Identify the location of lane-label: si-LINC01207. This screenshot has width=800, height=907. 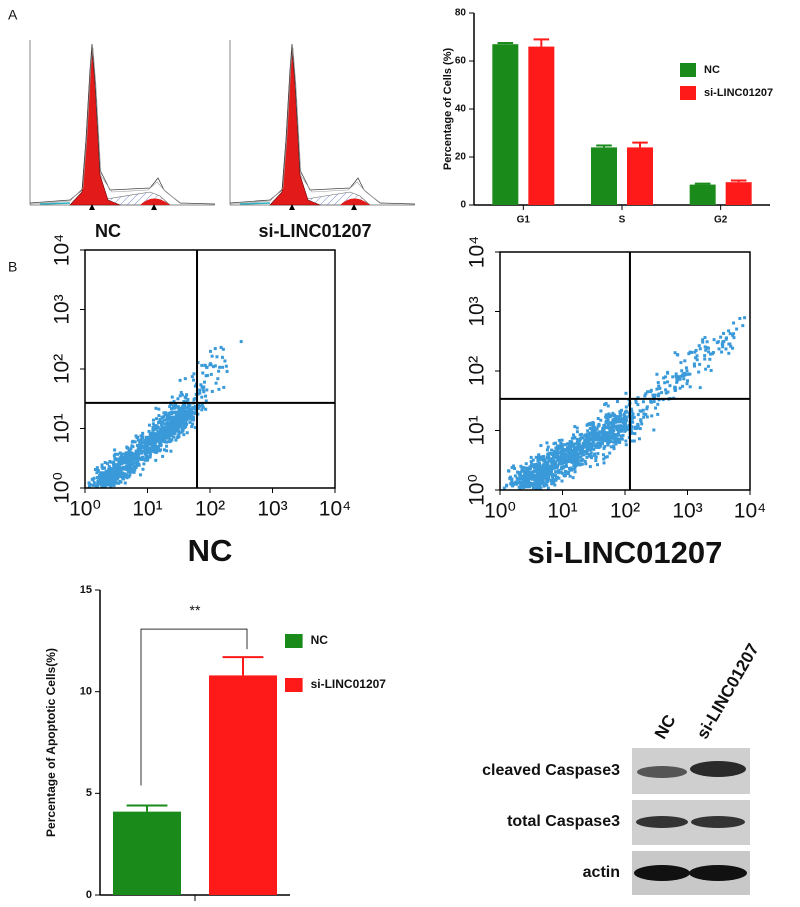
(728, 691).